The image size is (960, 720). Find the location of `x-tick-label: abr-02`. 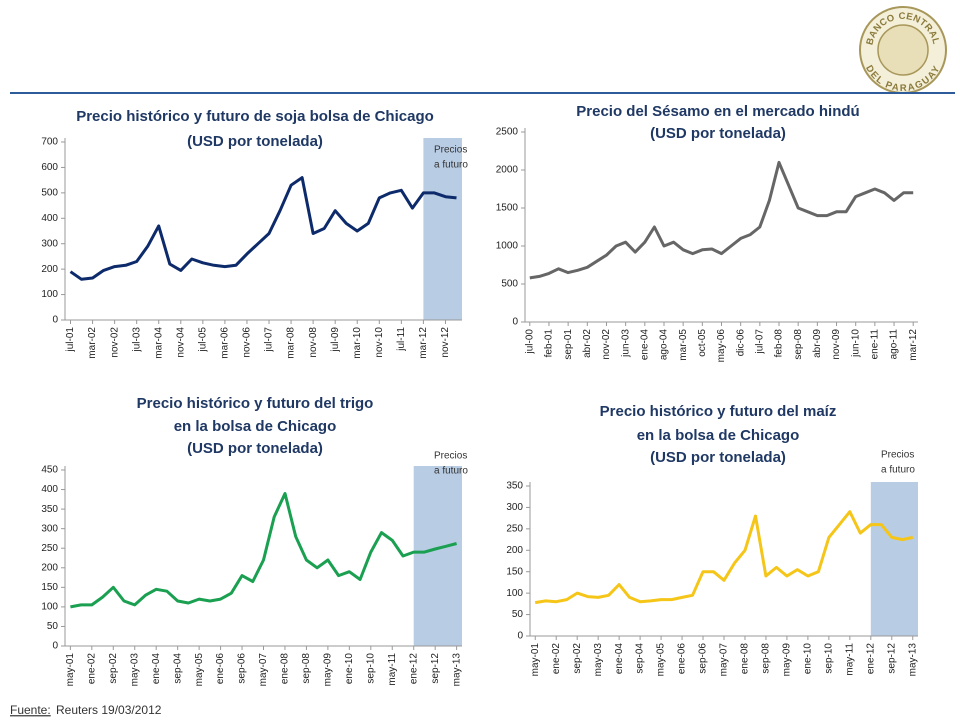

x-tick-label: abr-02 is located at coordinates (587, 343).